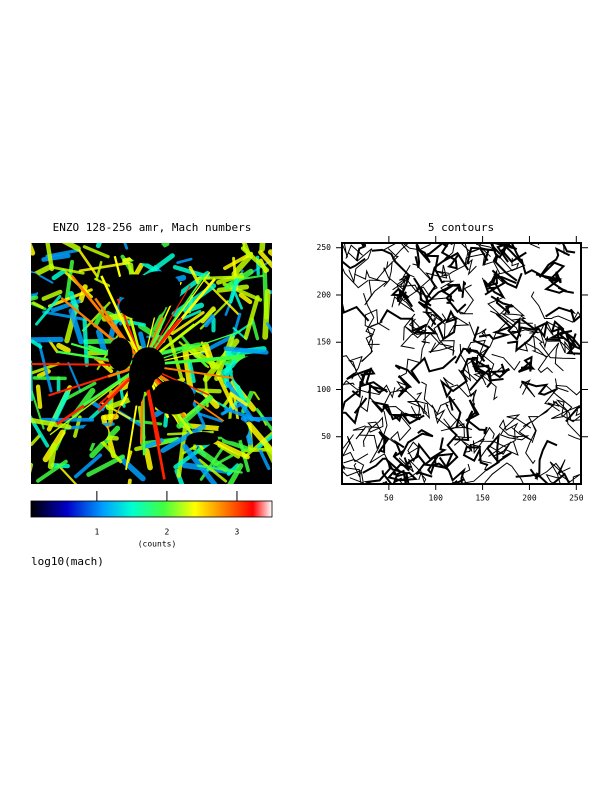 Image resolution: width=612 pixels, height=792 pixels. What do you see at coordinates (324, 247) in the screenshot?
I see `y-tick-label: 250` at bounding box center [324, 247].